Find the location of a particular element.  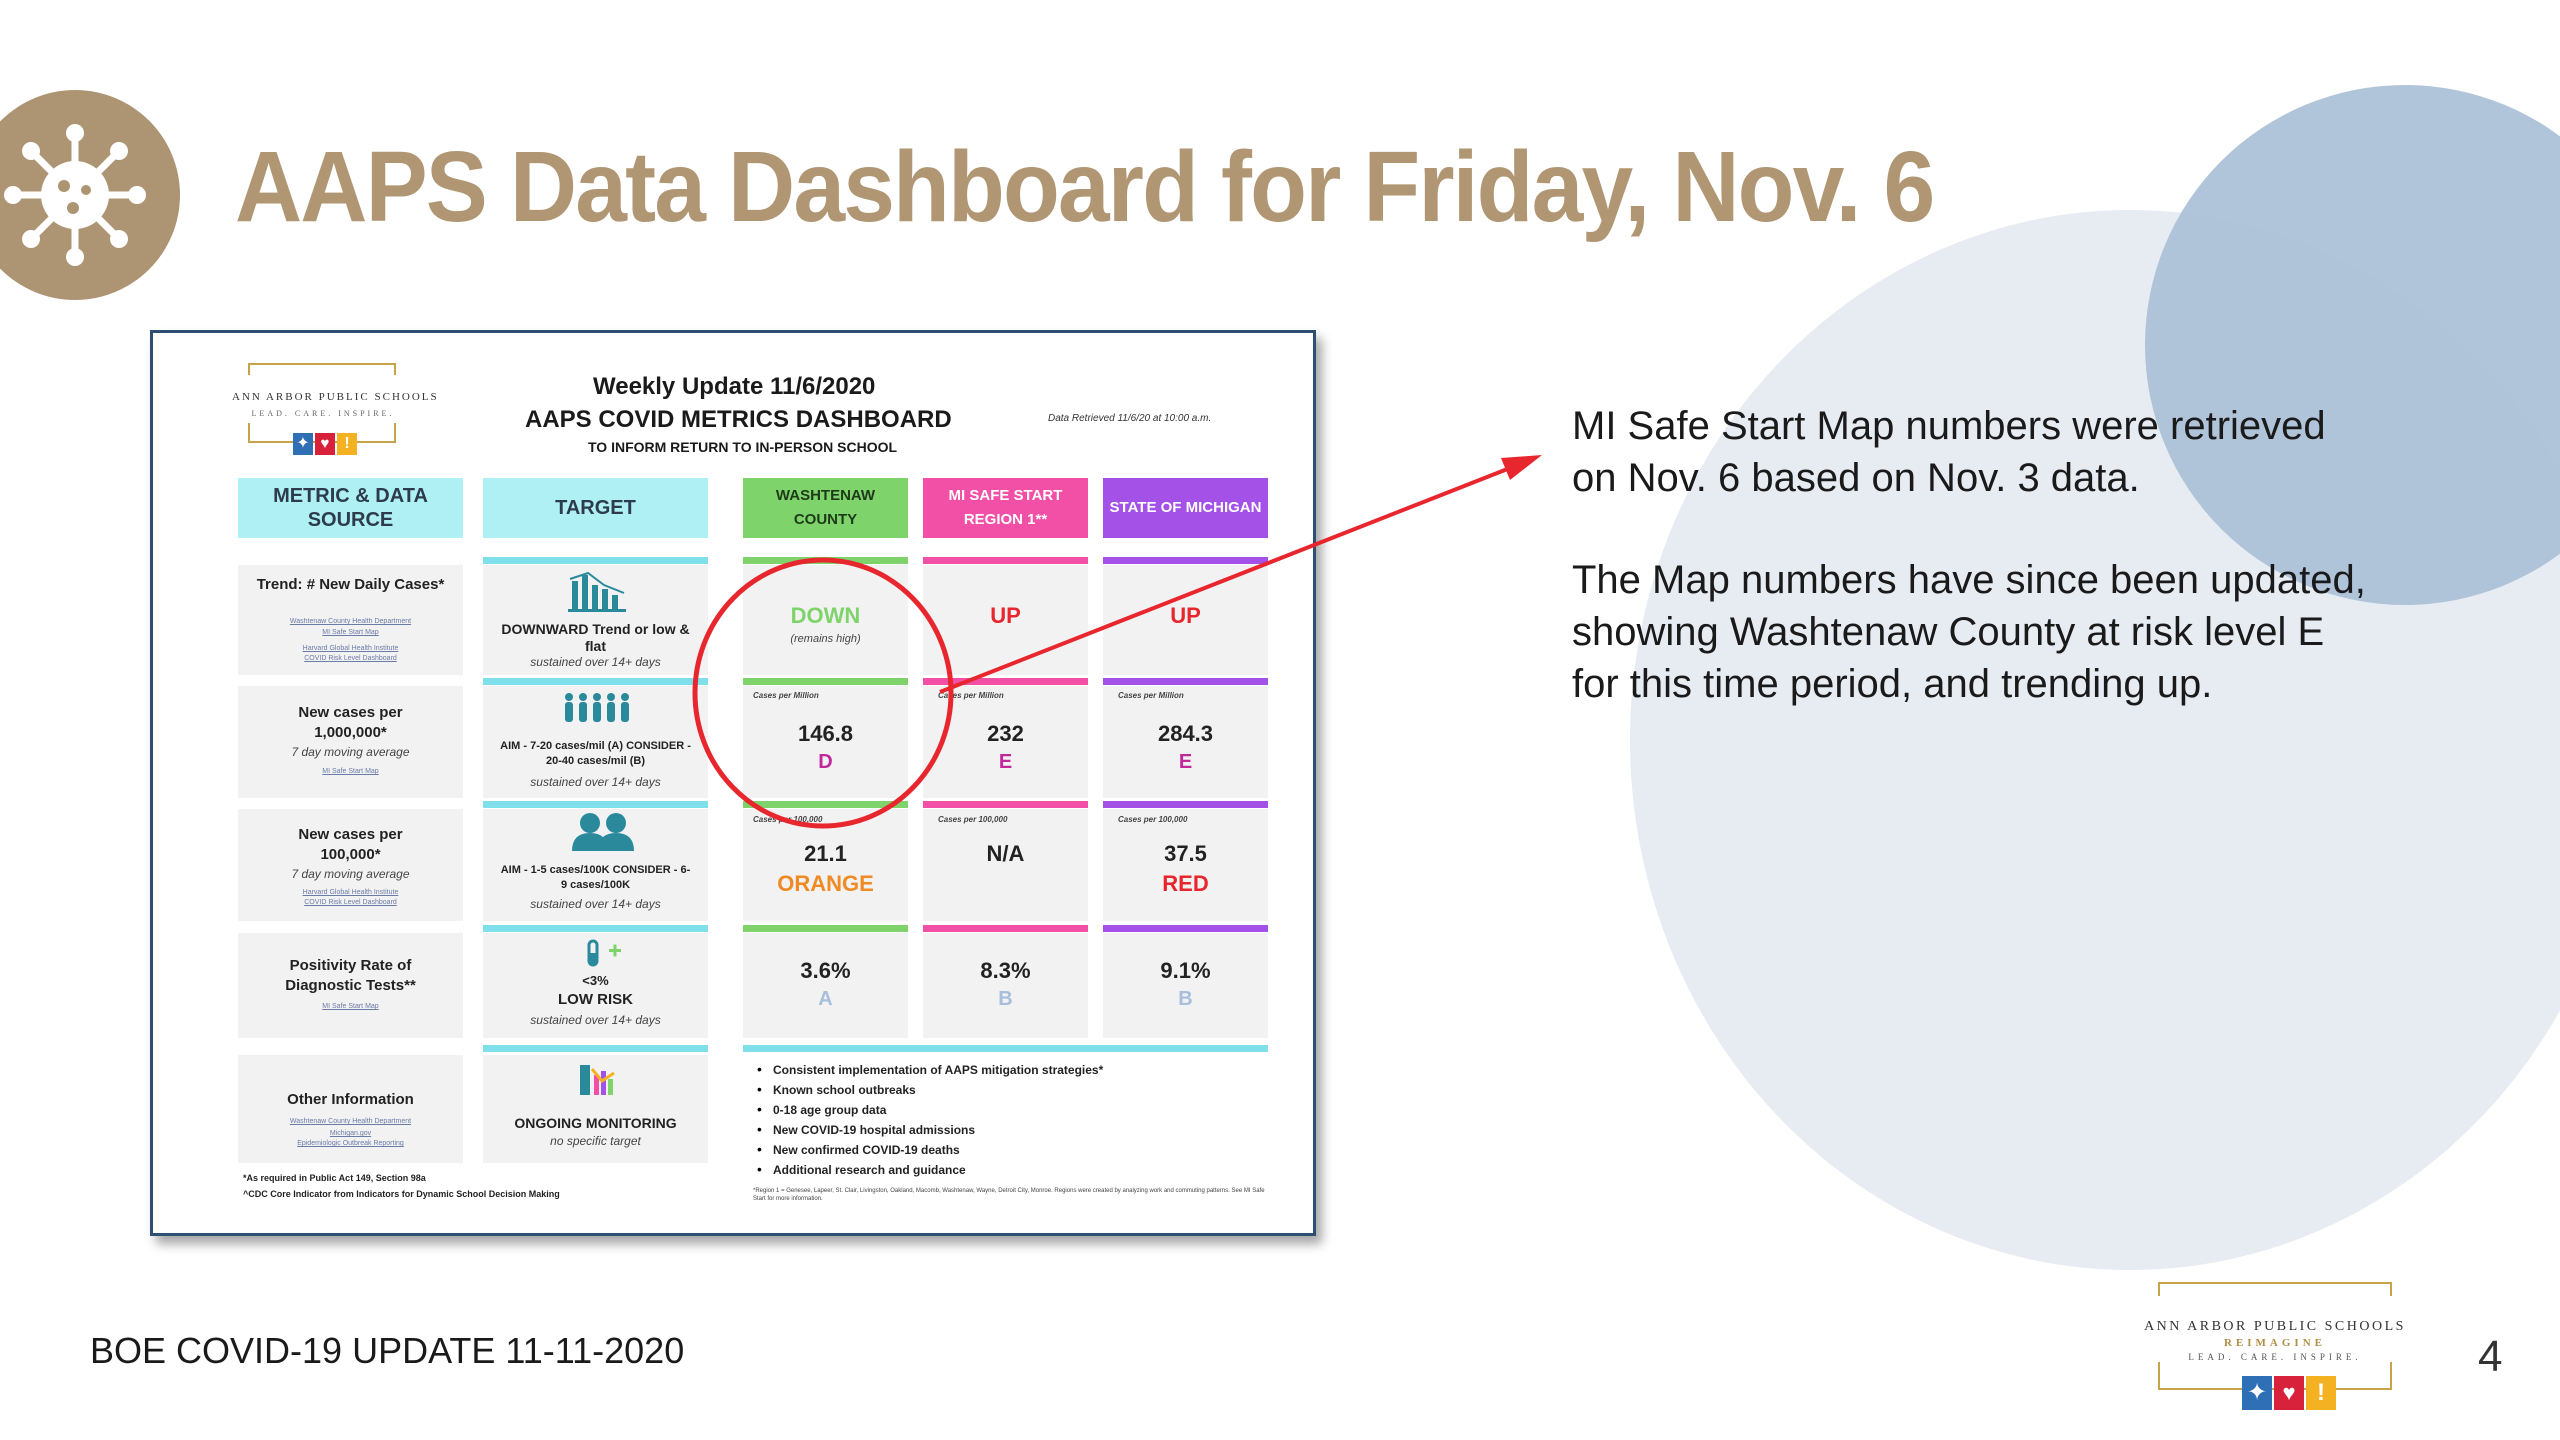

row1-source-4: COVID Risk Level Dashboard is located at coordinates (350, 658).